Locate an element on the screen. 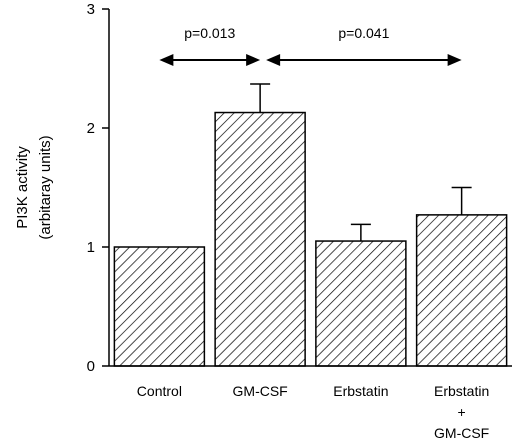  p-value-label: p=0.013 is located at coordinates (209, 33).